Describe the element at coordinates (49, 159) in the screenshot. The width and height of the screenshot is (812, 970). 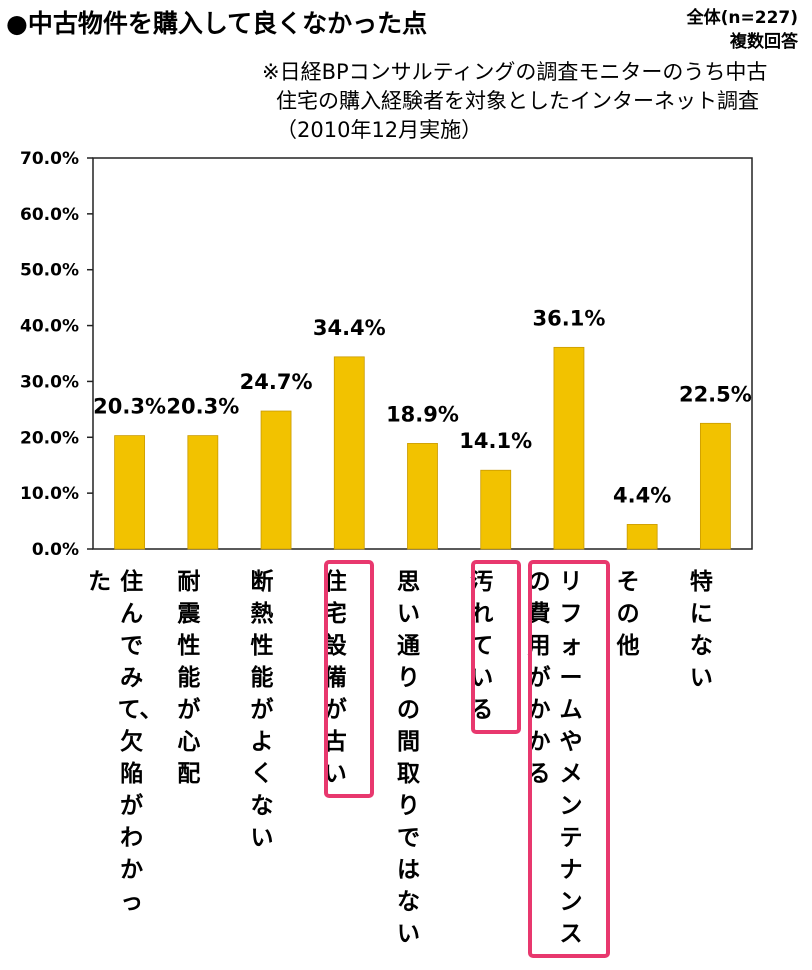
I see `y-tick-label: 70.0%` at that location.